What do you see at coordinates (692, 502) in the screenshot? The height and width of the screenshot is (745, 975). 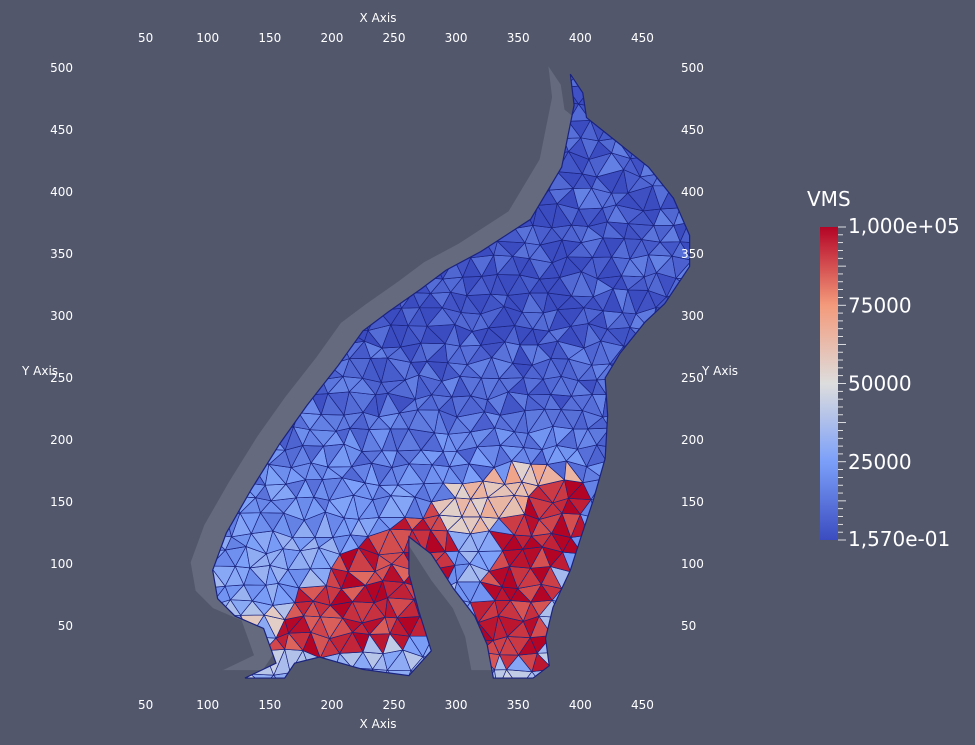 I see `y-tick-right: 150` at bounding box center [692, 502].